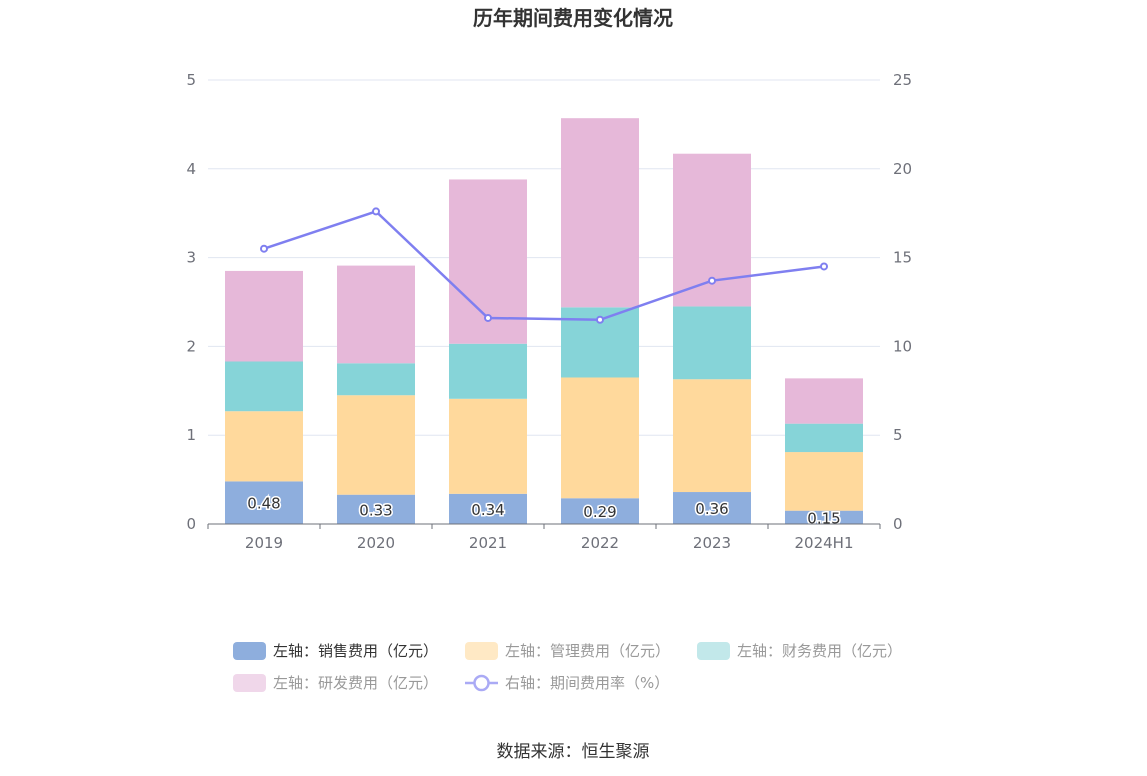 Image resolution: width=1147 pixels, height=776 pixels. I want to click on legend-swatch-marker, so click(481, 683).